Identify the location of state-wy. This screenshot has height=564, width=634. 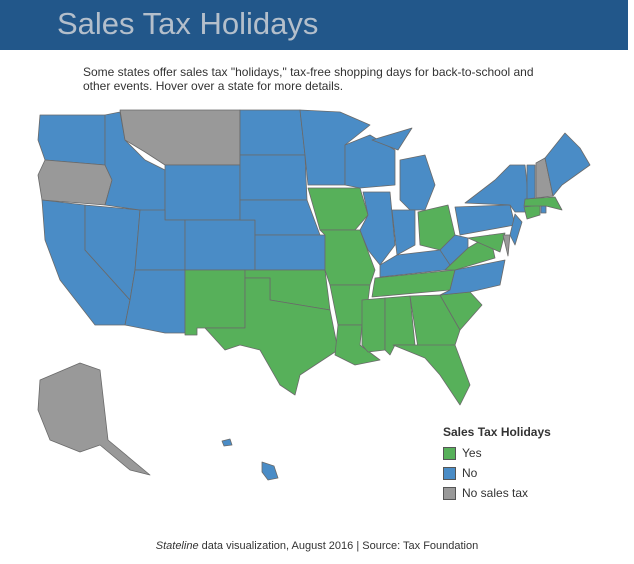
(202, 192).